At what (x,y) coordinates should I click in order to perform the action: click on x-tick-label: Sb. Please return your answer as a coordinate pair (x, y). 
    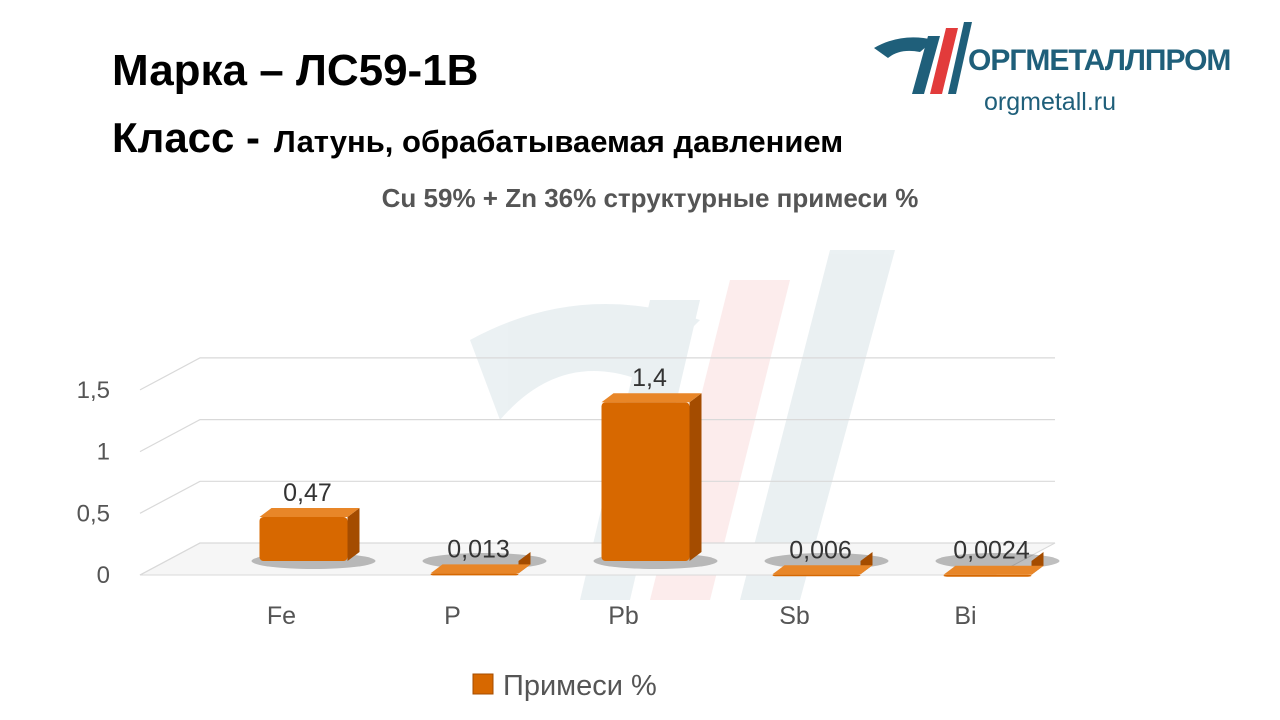
    Looking at the image, I should click on (794, 616).